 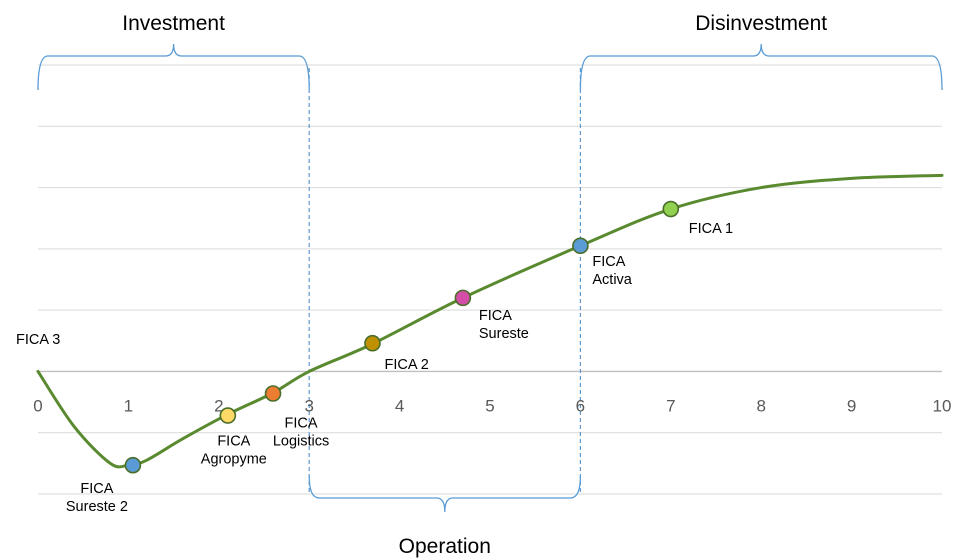 I want to click on x-tick-label: 0, so click(x=37, y=405).